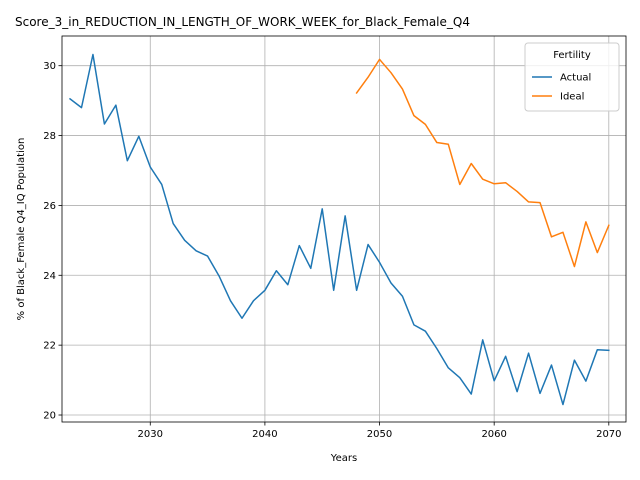 This screenshot has width=640, height=480. What do you see at coordinates (608, 434) in the screenshot?
I see `x-tick-label: 2070` at bounding box center [608, 434].